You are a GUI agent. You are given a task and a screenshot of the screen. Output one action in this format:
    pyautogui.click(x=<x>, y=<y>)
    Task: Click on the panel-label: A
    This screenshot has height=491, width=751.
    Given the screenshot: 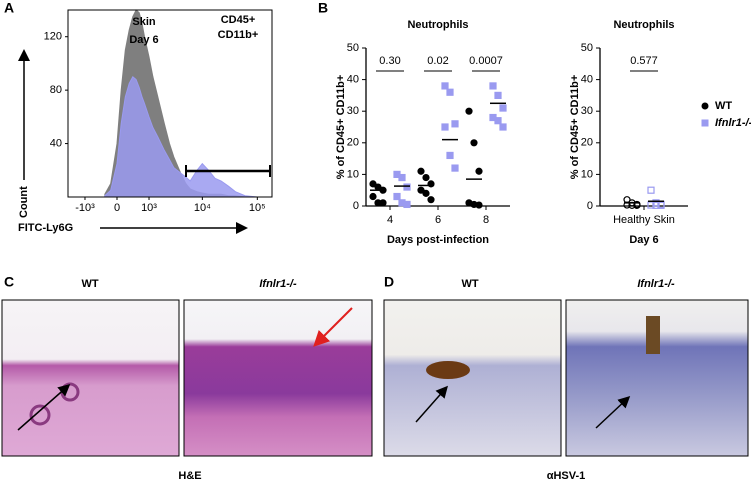 What is the action you would take?
    pyautogui.click(x=9, y=8)
    